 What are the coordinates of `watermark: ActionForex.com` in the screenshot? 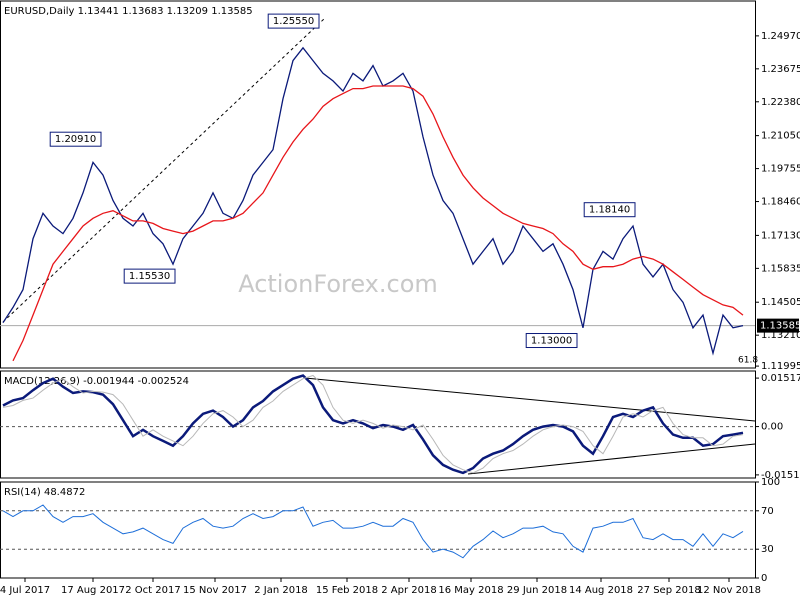 It's located at (338, 284).